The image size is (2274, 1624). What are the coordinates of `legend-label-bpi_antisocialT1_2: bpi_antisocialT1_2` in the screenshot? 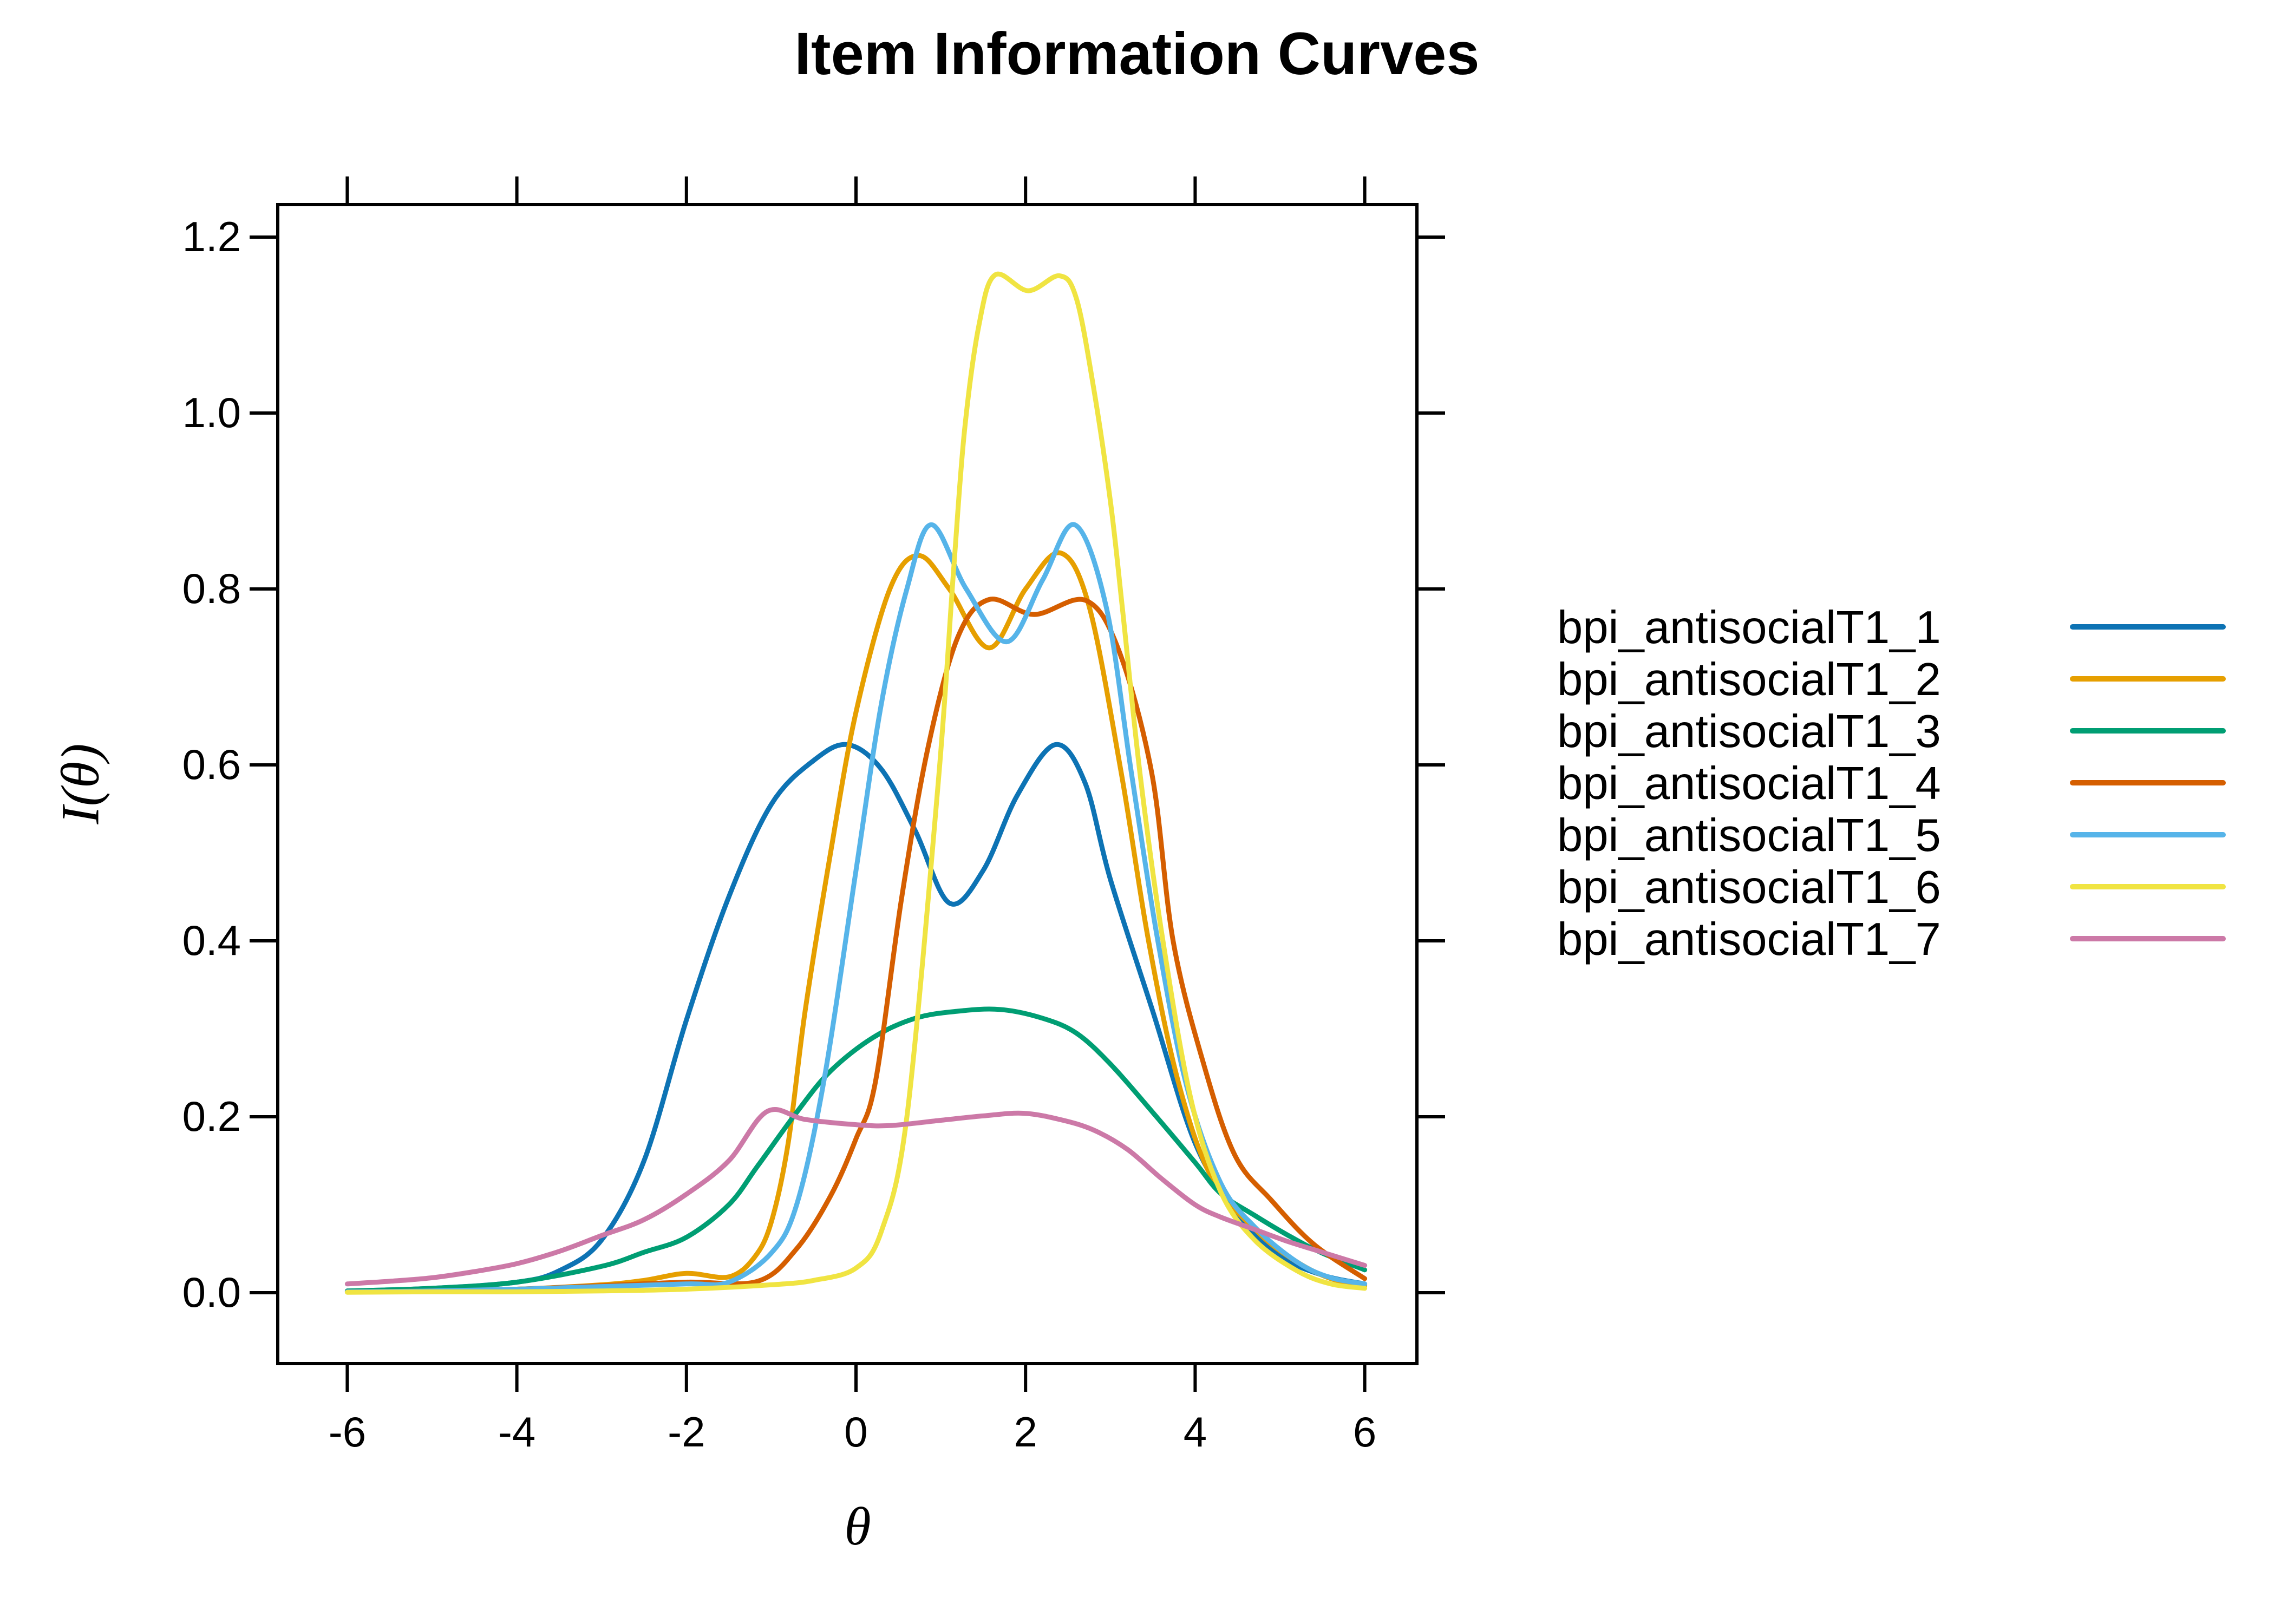 It's located at (1749, 679).